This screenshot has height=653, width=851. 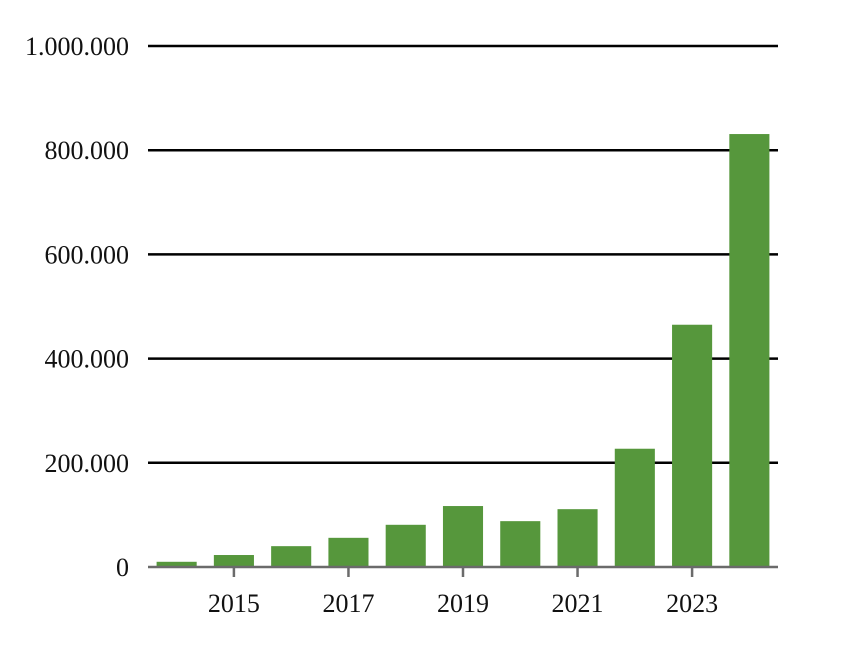 I want to click on x-tick-label: 2015, so click(x=234, y=603).